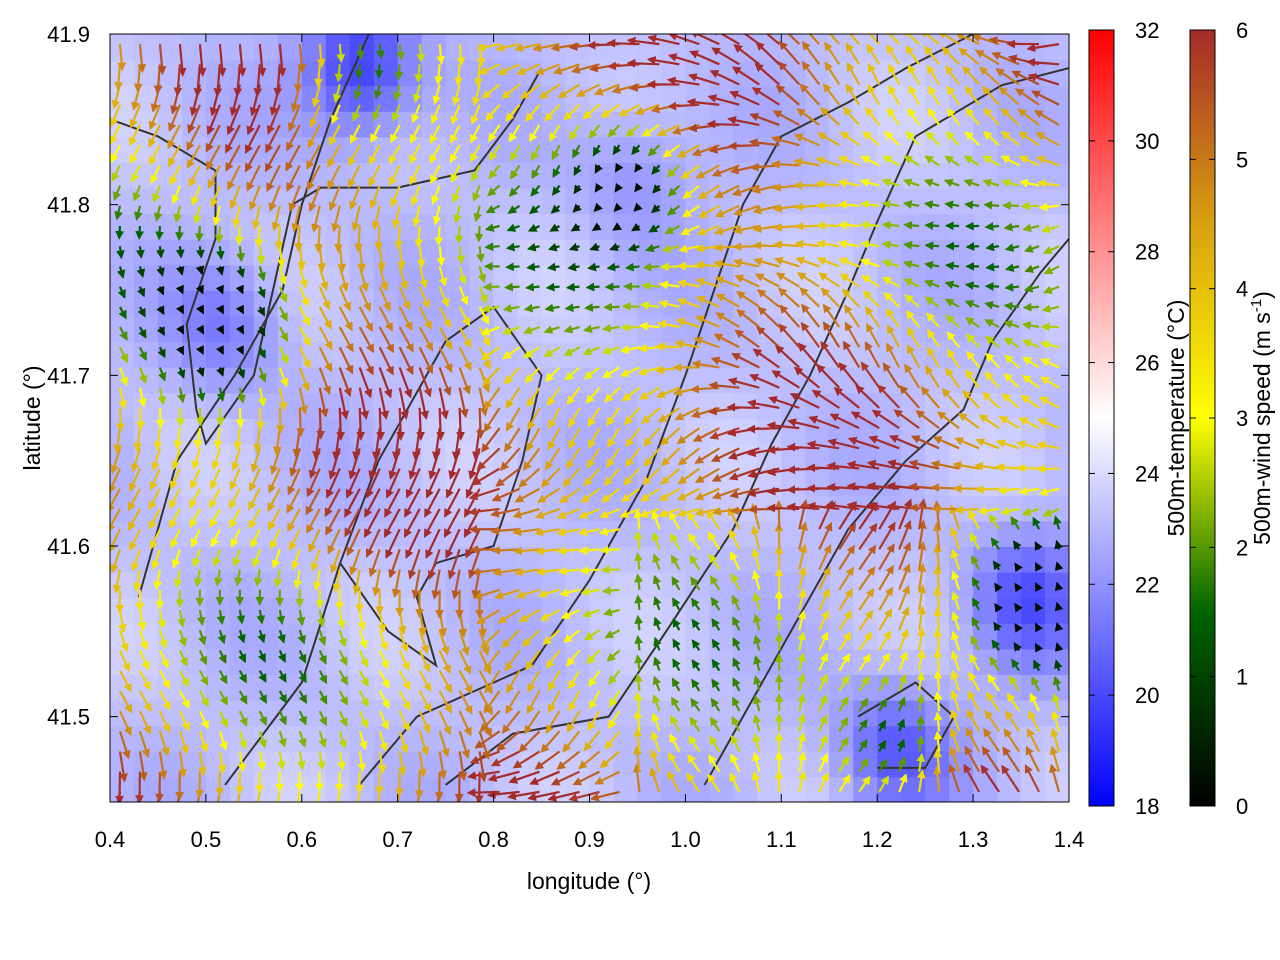 The width and height of the screenshot is (1280, 960). Describe the element at coordinates (68, 34) in the screenshot. I see `y-tick-label: 41.9` at that location.